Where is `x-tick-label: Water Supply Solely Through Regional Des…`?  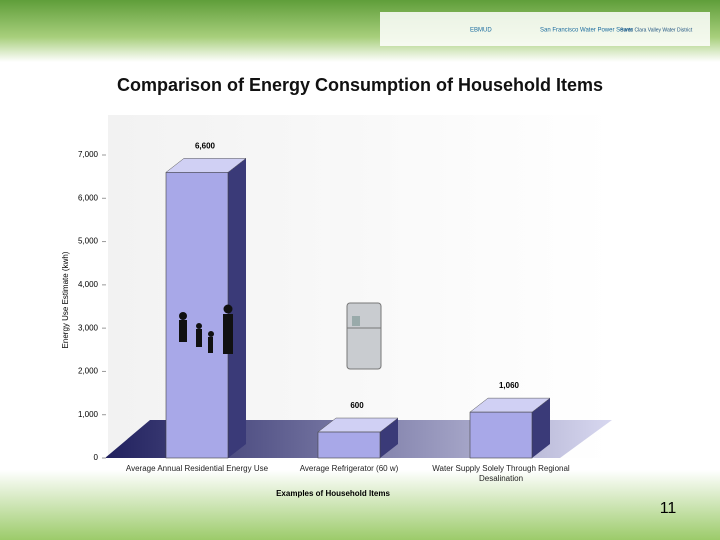 x-tick-label: Water Supply Solely Through Regional Des… is located at coordinates (501, 473).